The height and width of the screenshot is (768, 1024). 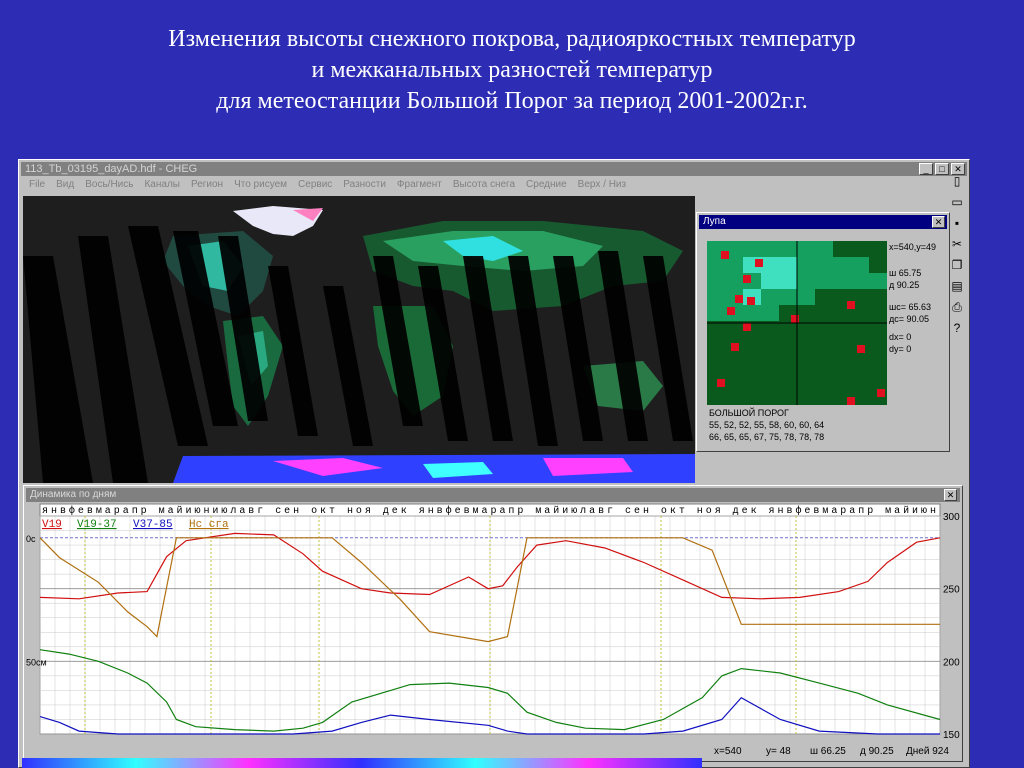 What do you see at coordinates (315, 184) in the screenshot?
I see `menu-service: Сервис` at bounding box center [315, 184].